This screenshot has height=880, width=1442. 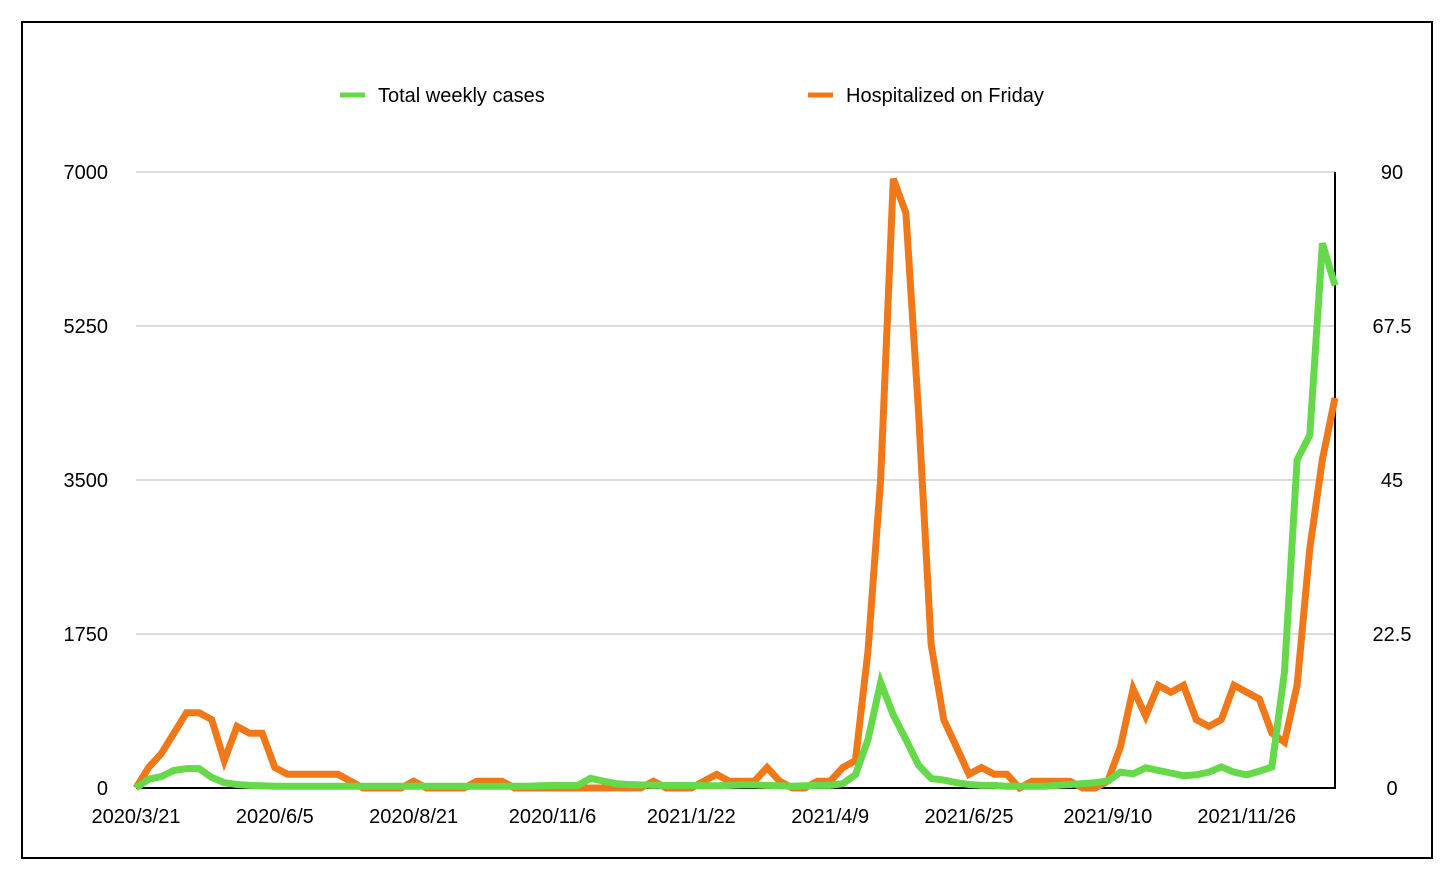 What do you see at coordinates (945, 96) in the screenshot?
I see `legend-label-hospitalized: Hospitalized on Friday` at bounding box center [945, 96].